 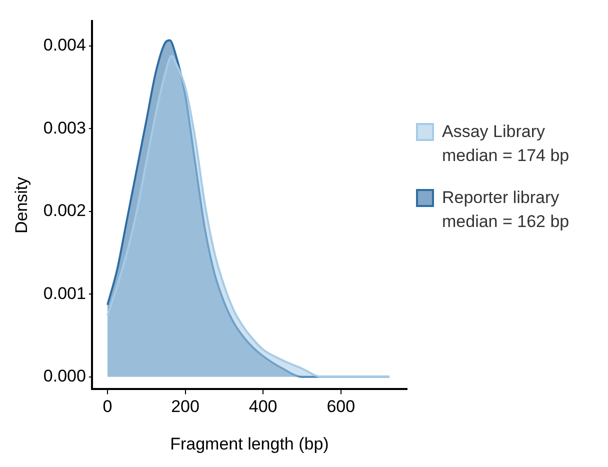 I want to click on legend-label: Assay Library median = 174 bp, so click(x=506, y=144).